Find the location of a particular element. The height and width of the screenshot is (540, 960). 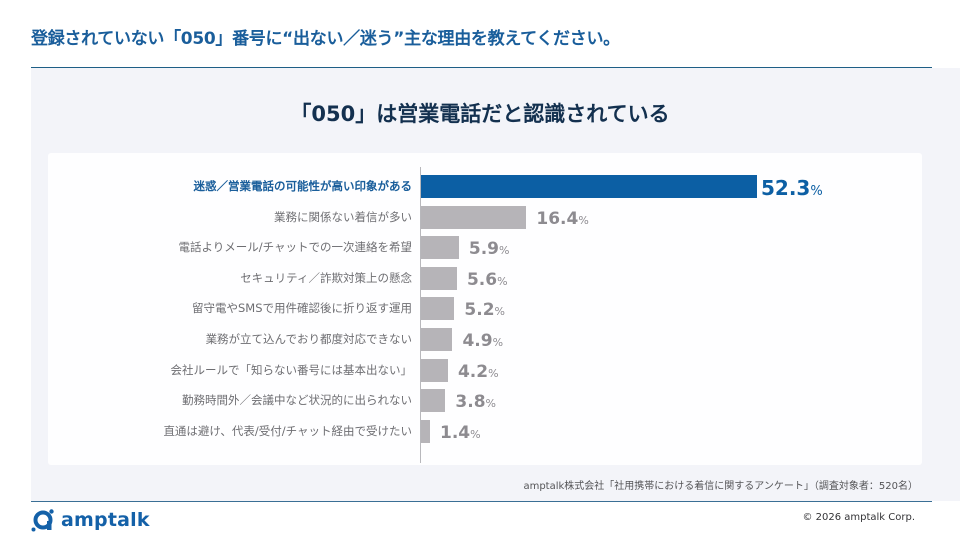

footer-divider is located at coordinates (481, 501).